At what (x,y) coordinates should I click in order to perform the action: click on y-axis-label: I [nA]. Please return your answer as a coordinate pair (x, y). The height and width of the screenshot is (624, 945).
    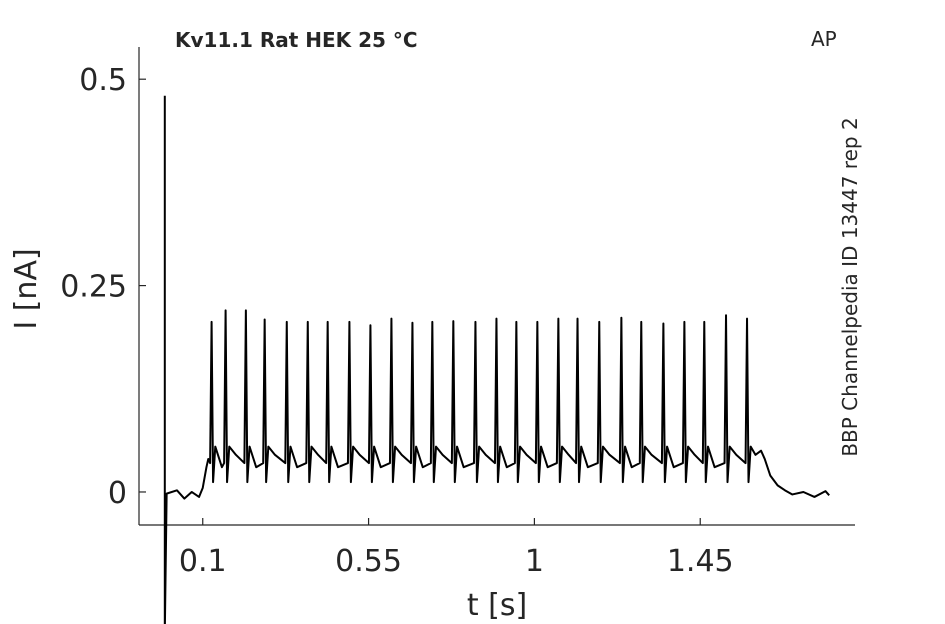
    Looking at the image, I should click on (26, 288).